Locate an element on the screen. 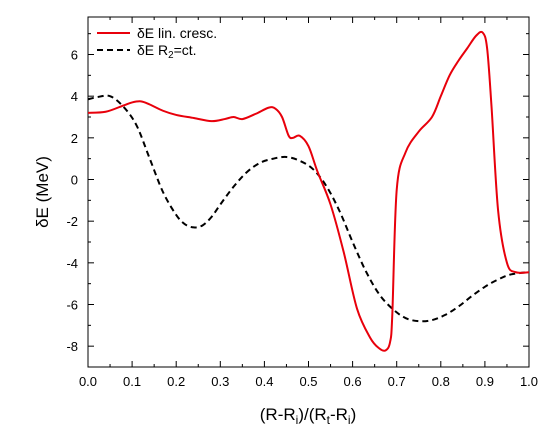  x-tick-label: 0.6 is located at coordinates (353, 381).